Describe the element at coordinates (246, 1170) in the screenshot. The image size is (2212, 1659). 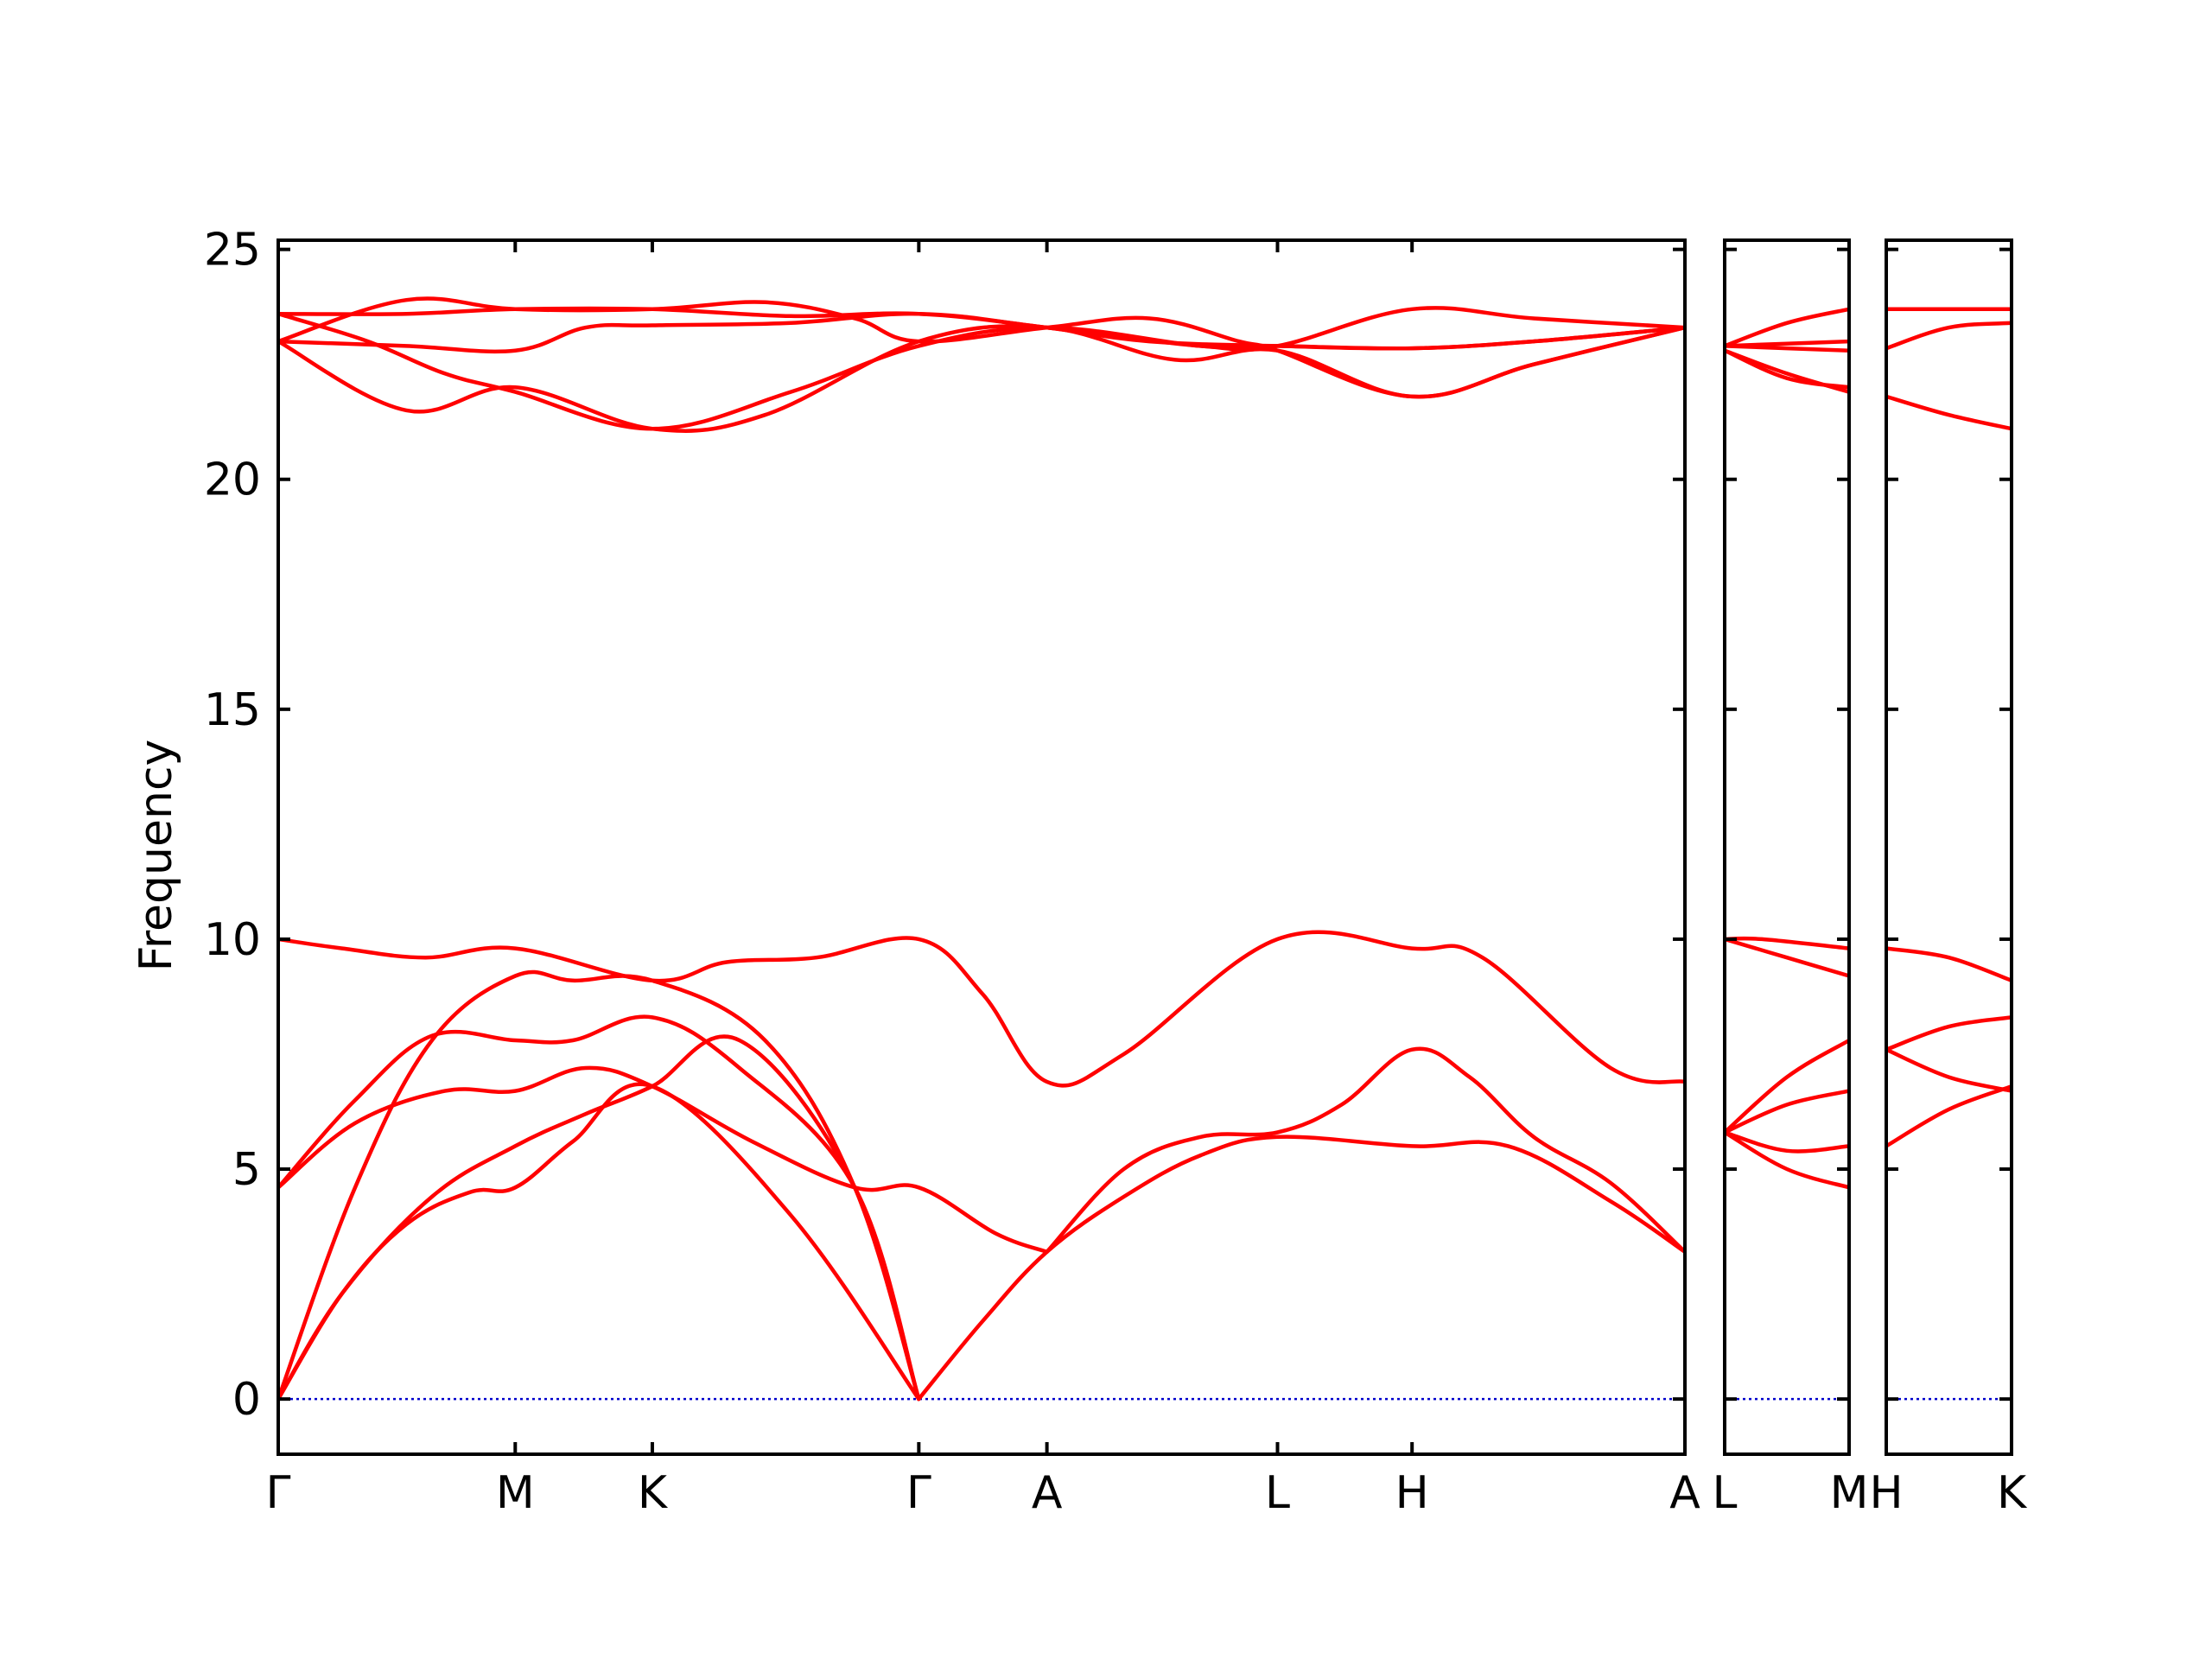
I see `y-tick-label: 5` at that location.